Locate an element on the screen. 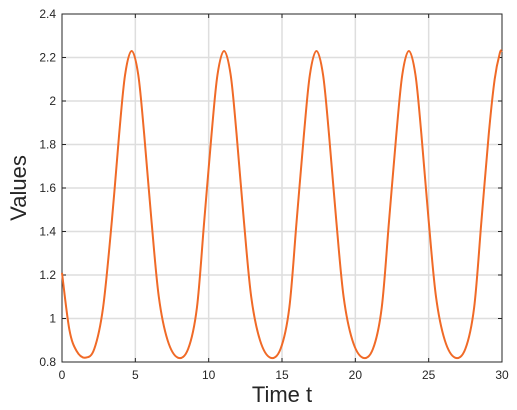 This screenshot has width=517, height=410. x-tick-labels: 0 5 10 15 20 25 30 is located at coordinates (284, 375).